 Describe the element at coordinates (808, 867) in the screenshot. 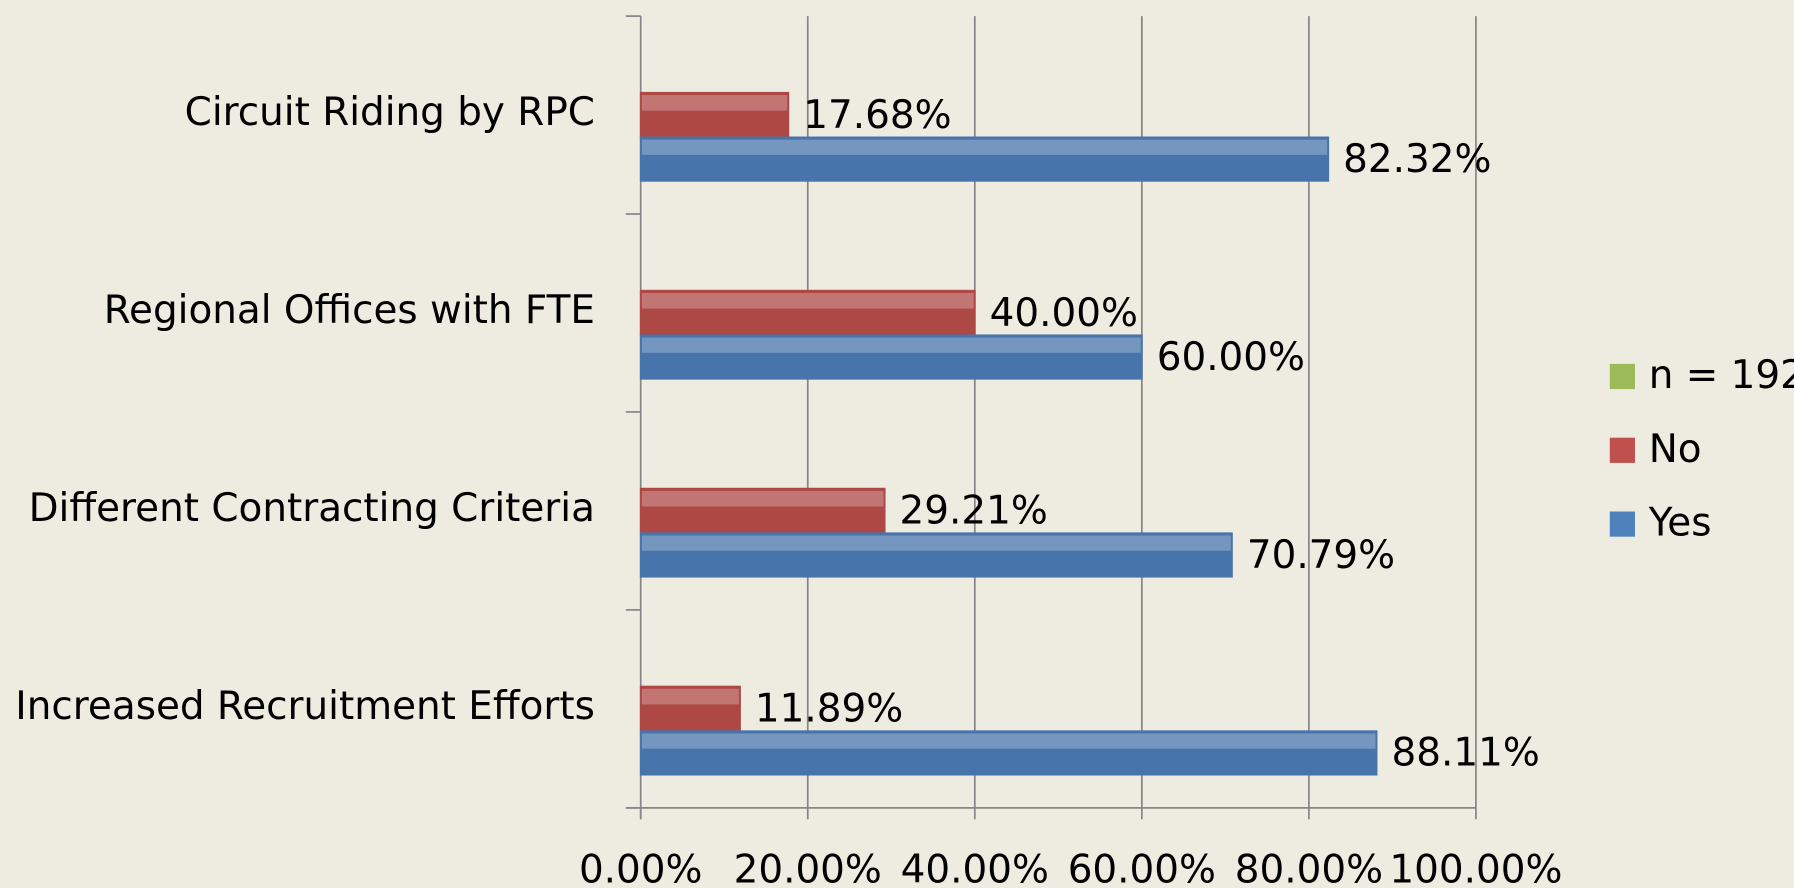

I see `x-tick-label: 20.00%` at that location.